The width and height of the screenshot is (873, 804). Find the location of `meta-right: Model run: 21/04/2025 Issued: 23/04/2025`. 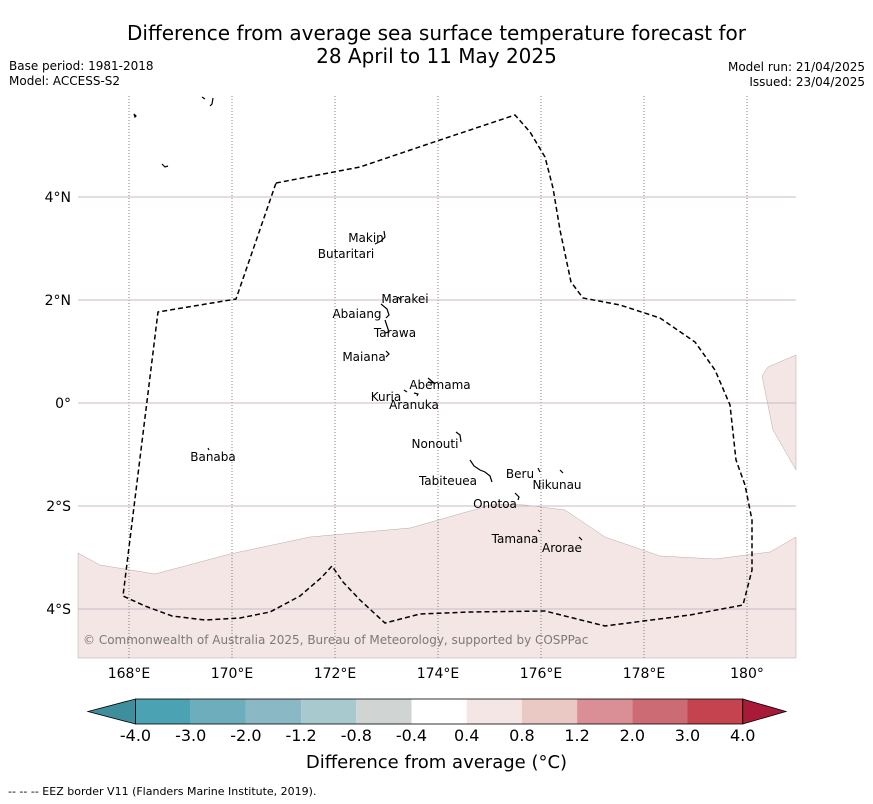

meta-right: Model run: 21/04/2025 Issued: 23/04/2025 is located at coordinates (796, 75).